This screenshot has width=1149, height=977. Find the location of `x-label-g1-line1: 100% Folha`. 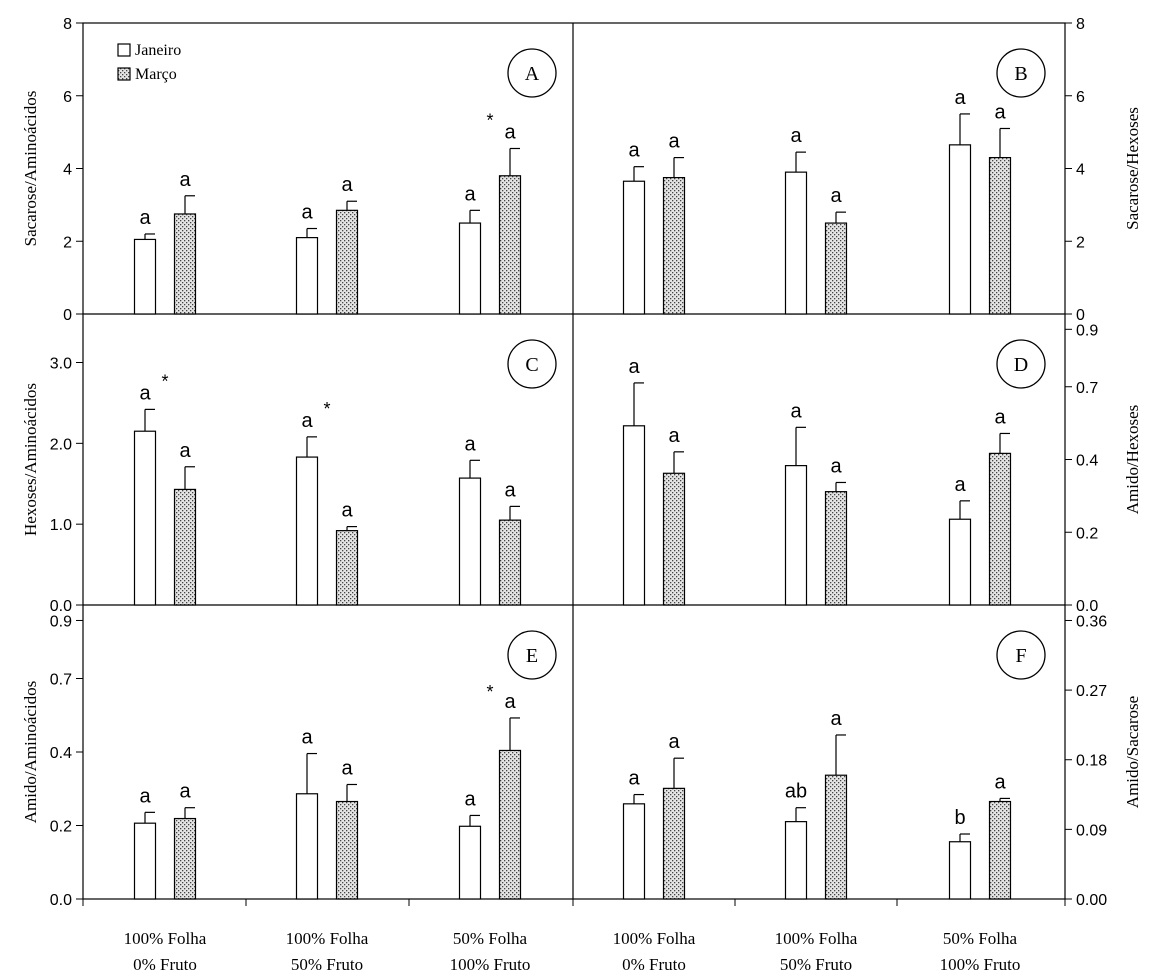

x-label-g1-line1: 100% Folha is located at coordinates (165, 938).